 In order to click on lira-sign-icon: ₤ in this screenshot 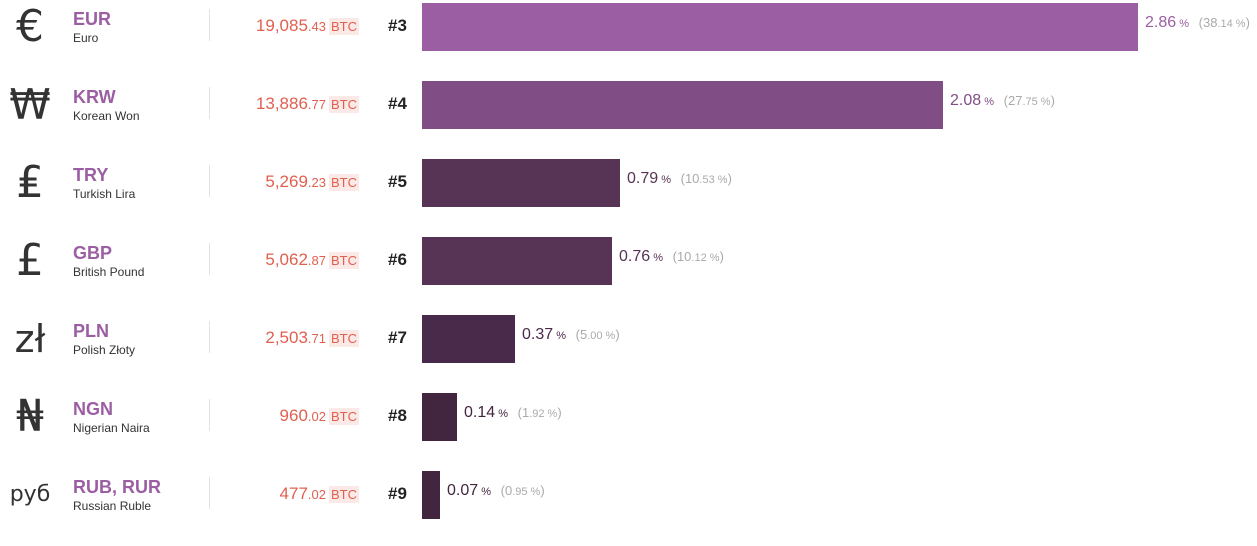, I will do `click(30, 182)`.